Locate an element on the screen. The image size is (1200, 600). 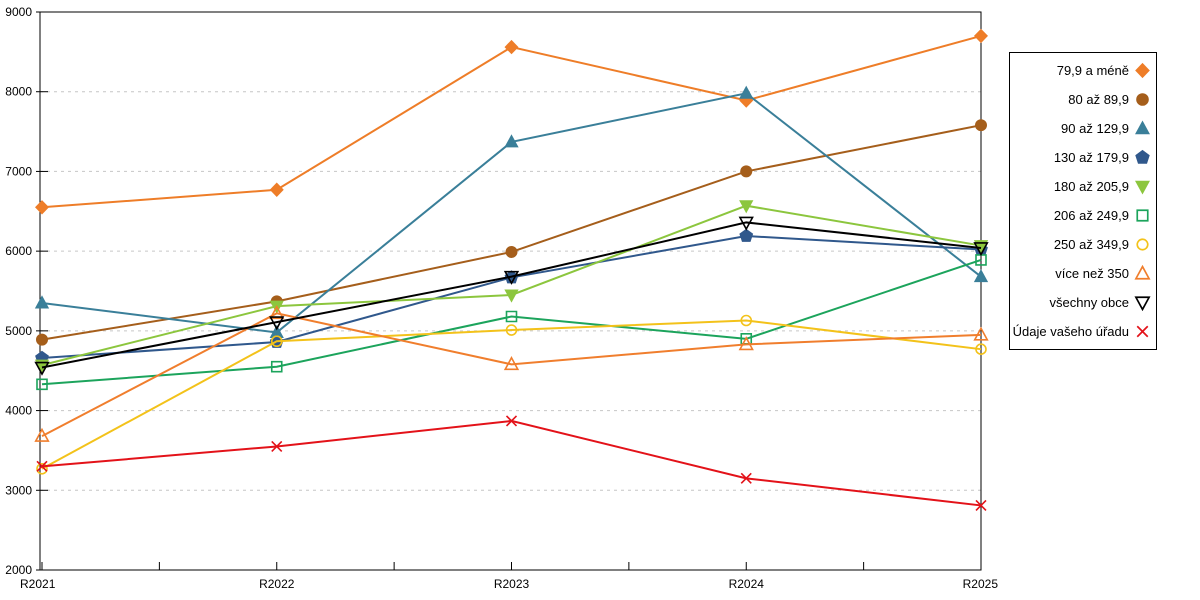
y-axis-tick-label: 9000 is located at coordinates (18, 12).